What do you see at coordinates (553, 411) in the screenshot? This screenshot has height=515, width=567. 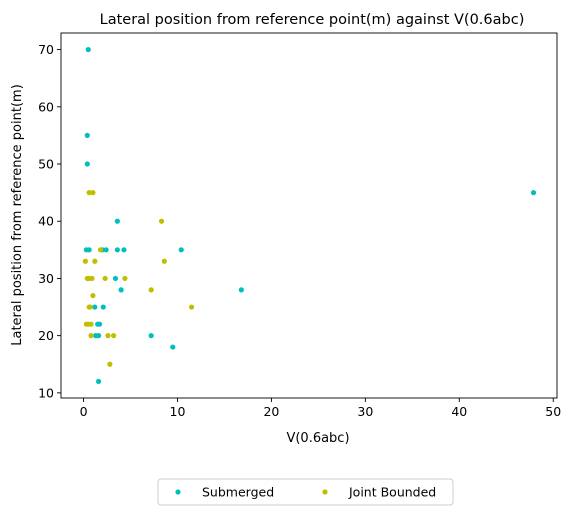 I see `x-tick-label: 50` at bounding box center [553, 411].